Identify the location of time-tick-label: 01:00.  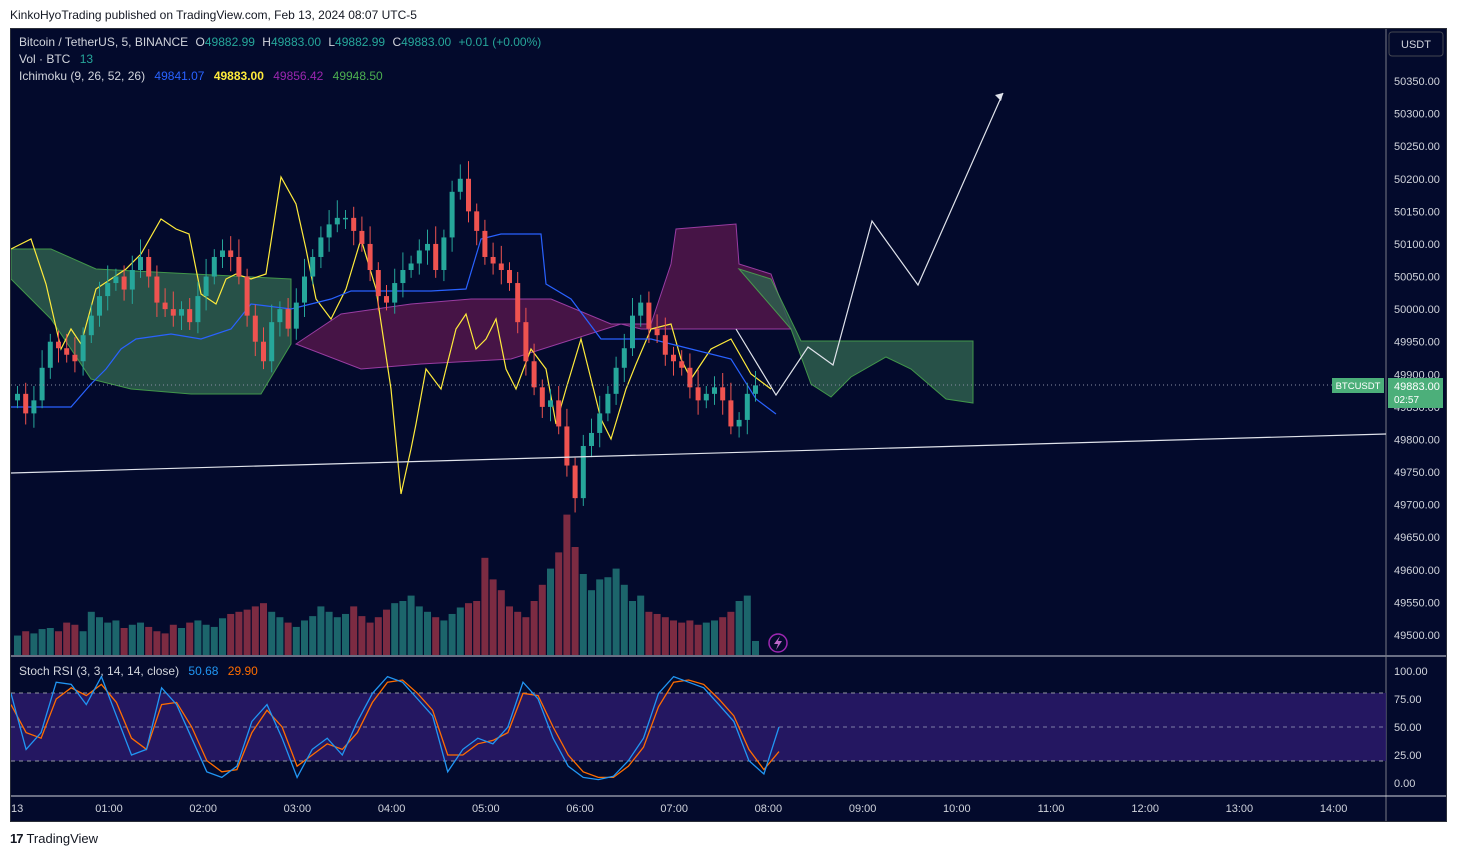
(109, 809).